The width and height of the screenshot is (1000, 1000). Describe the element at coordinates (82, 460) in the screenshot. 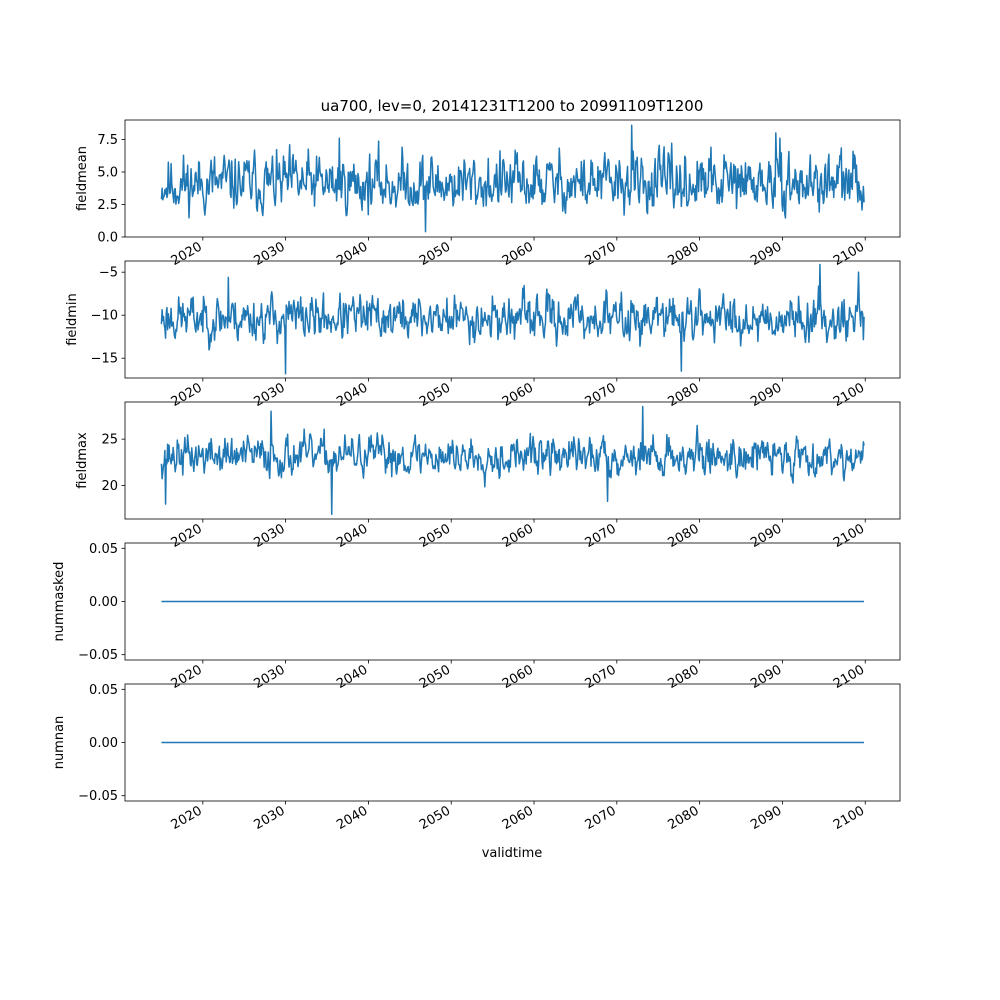

I see `y-axis-label: fieldmax` at that location.